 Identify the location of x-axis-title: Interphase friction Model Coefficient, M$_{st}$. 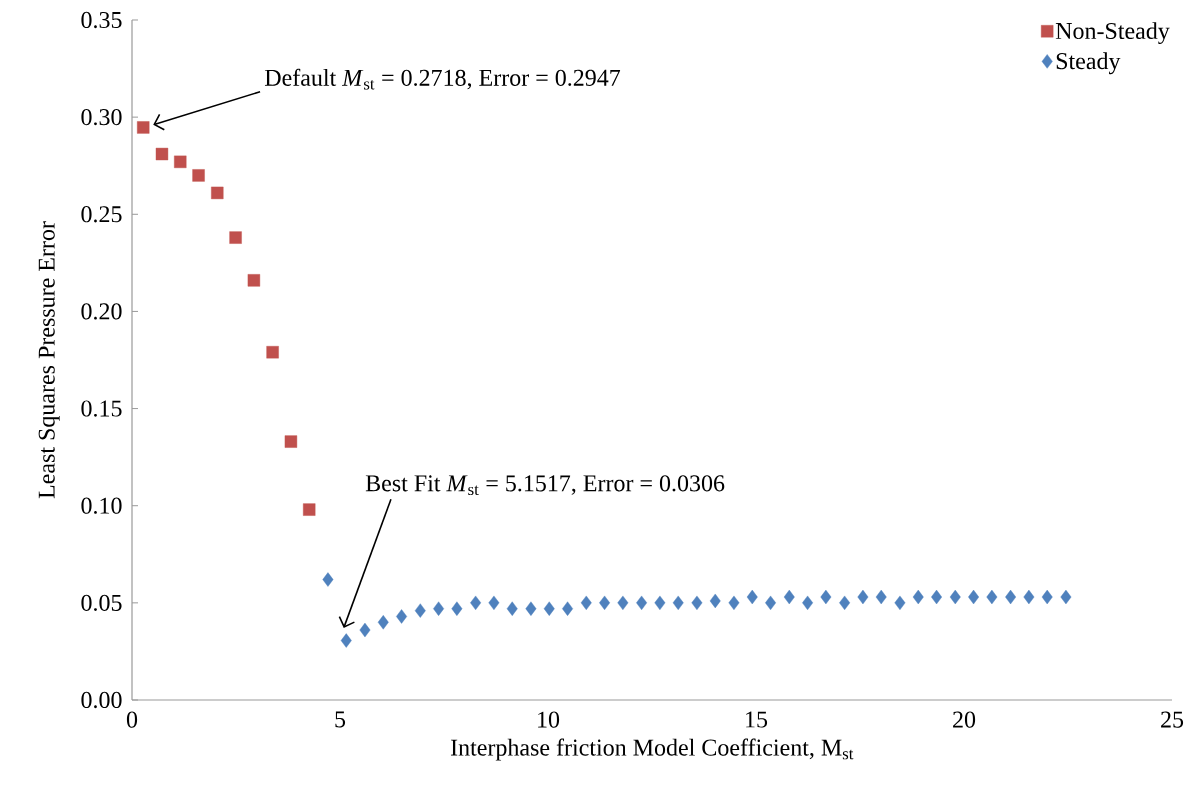
(652, 749).